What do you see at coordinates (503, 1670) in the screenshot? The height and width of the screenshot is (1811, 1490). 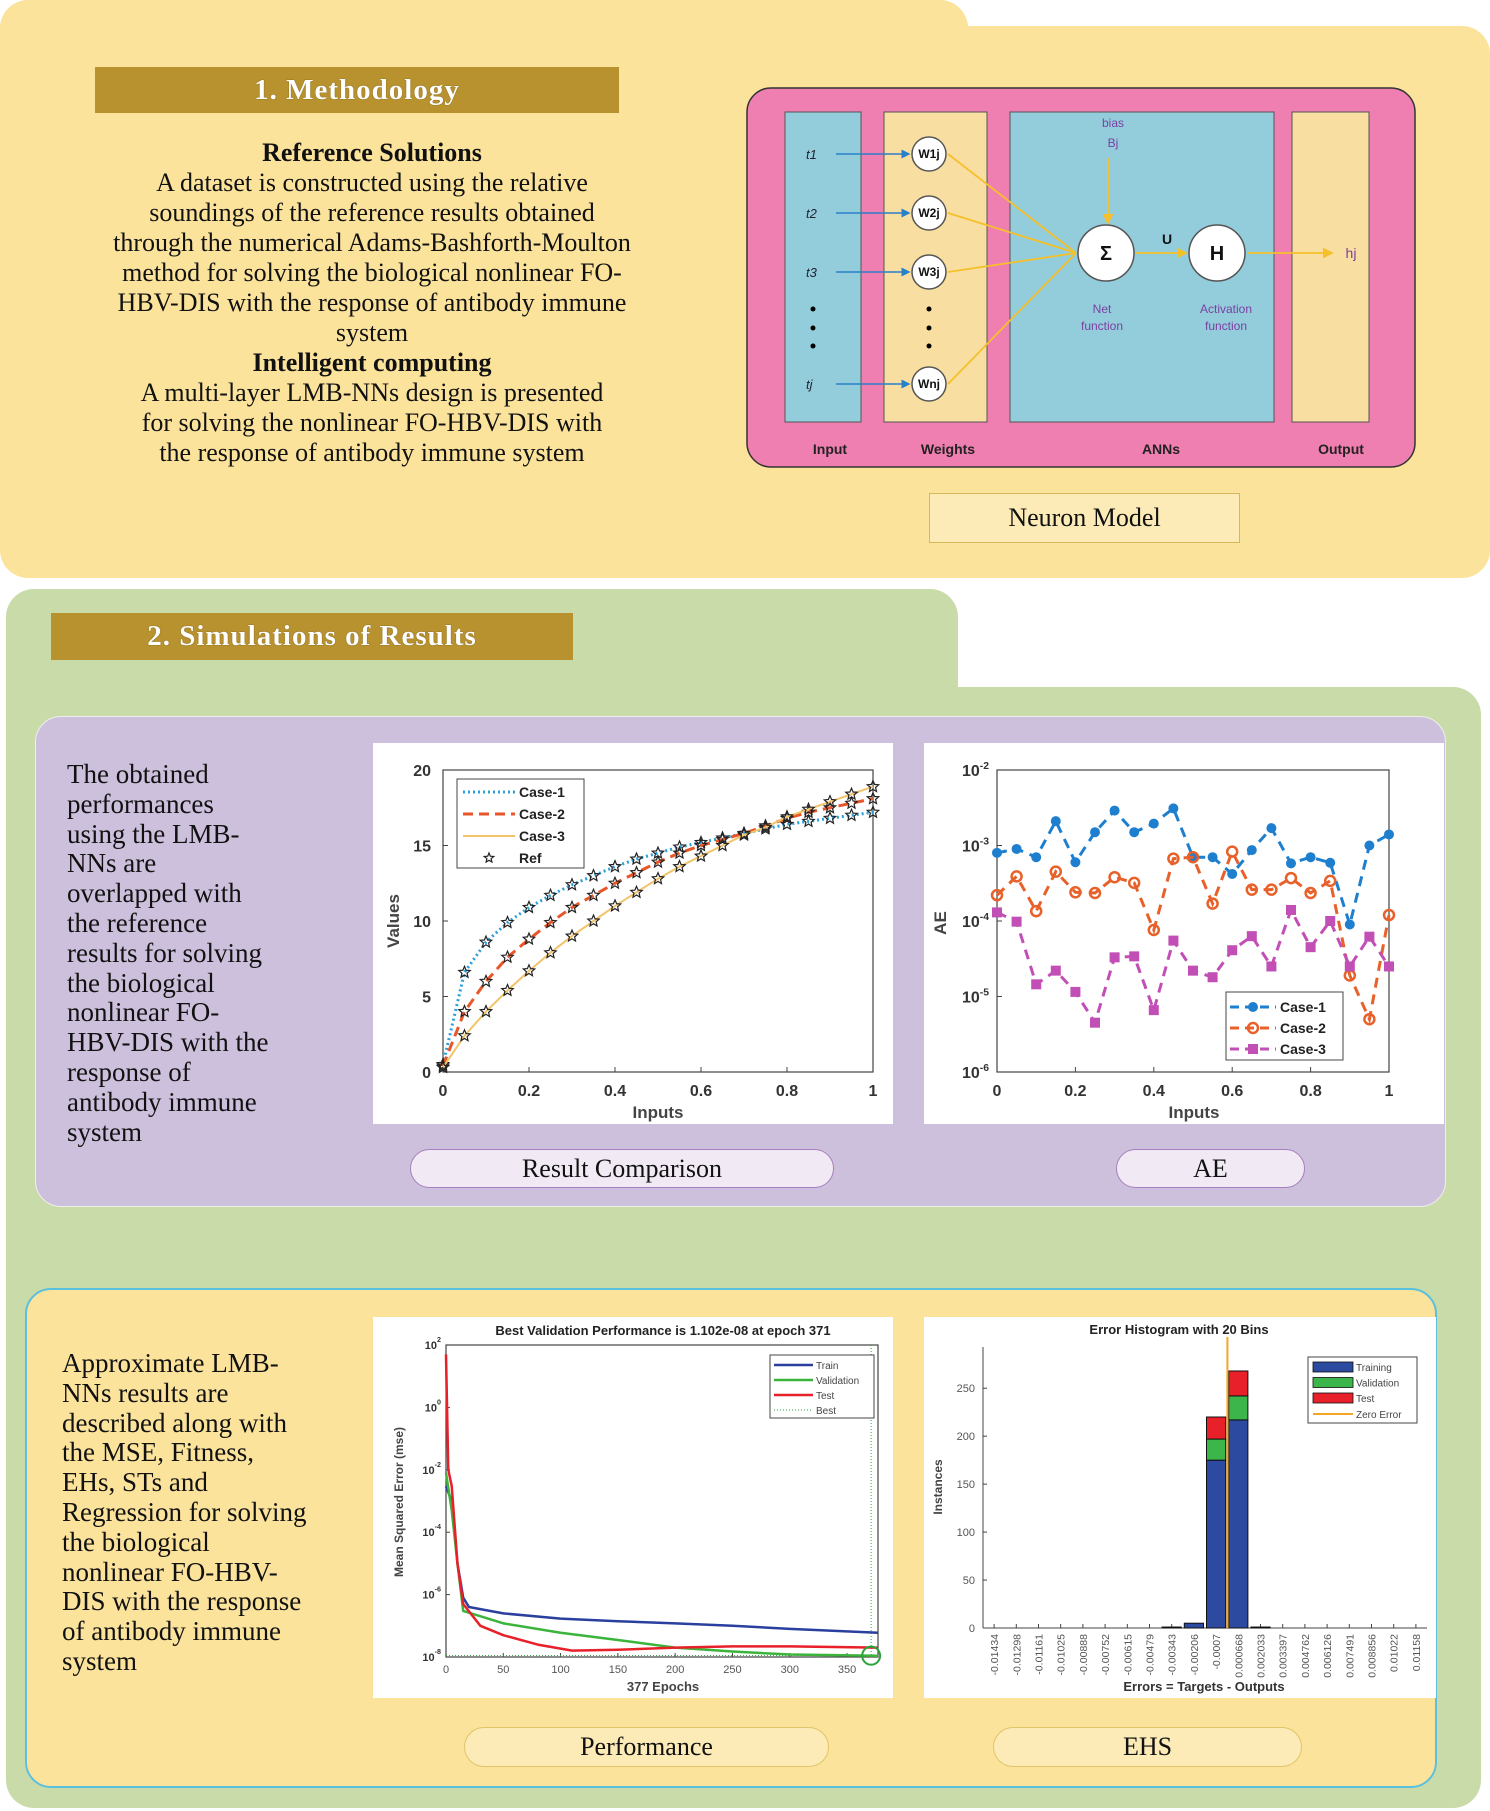 I see `x-tick-label: 50` at bounding box center [503, 1670].